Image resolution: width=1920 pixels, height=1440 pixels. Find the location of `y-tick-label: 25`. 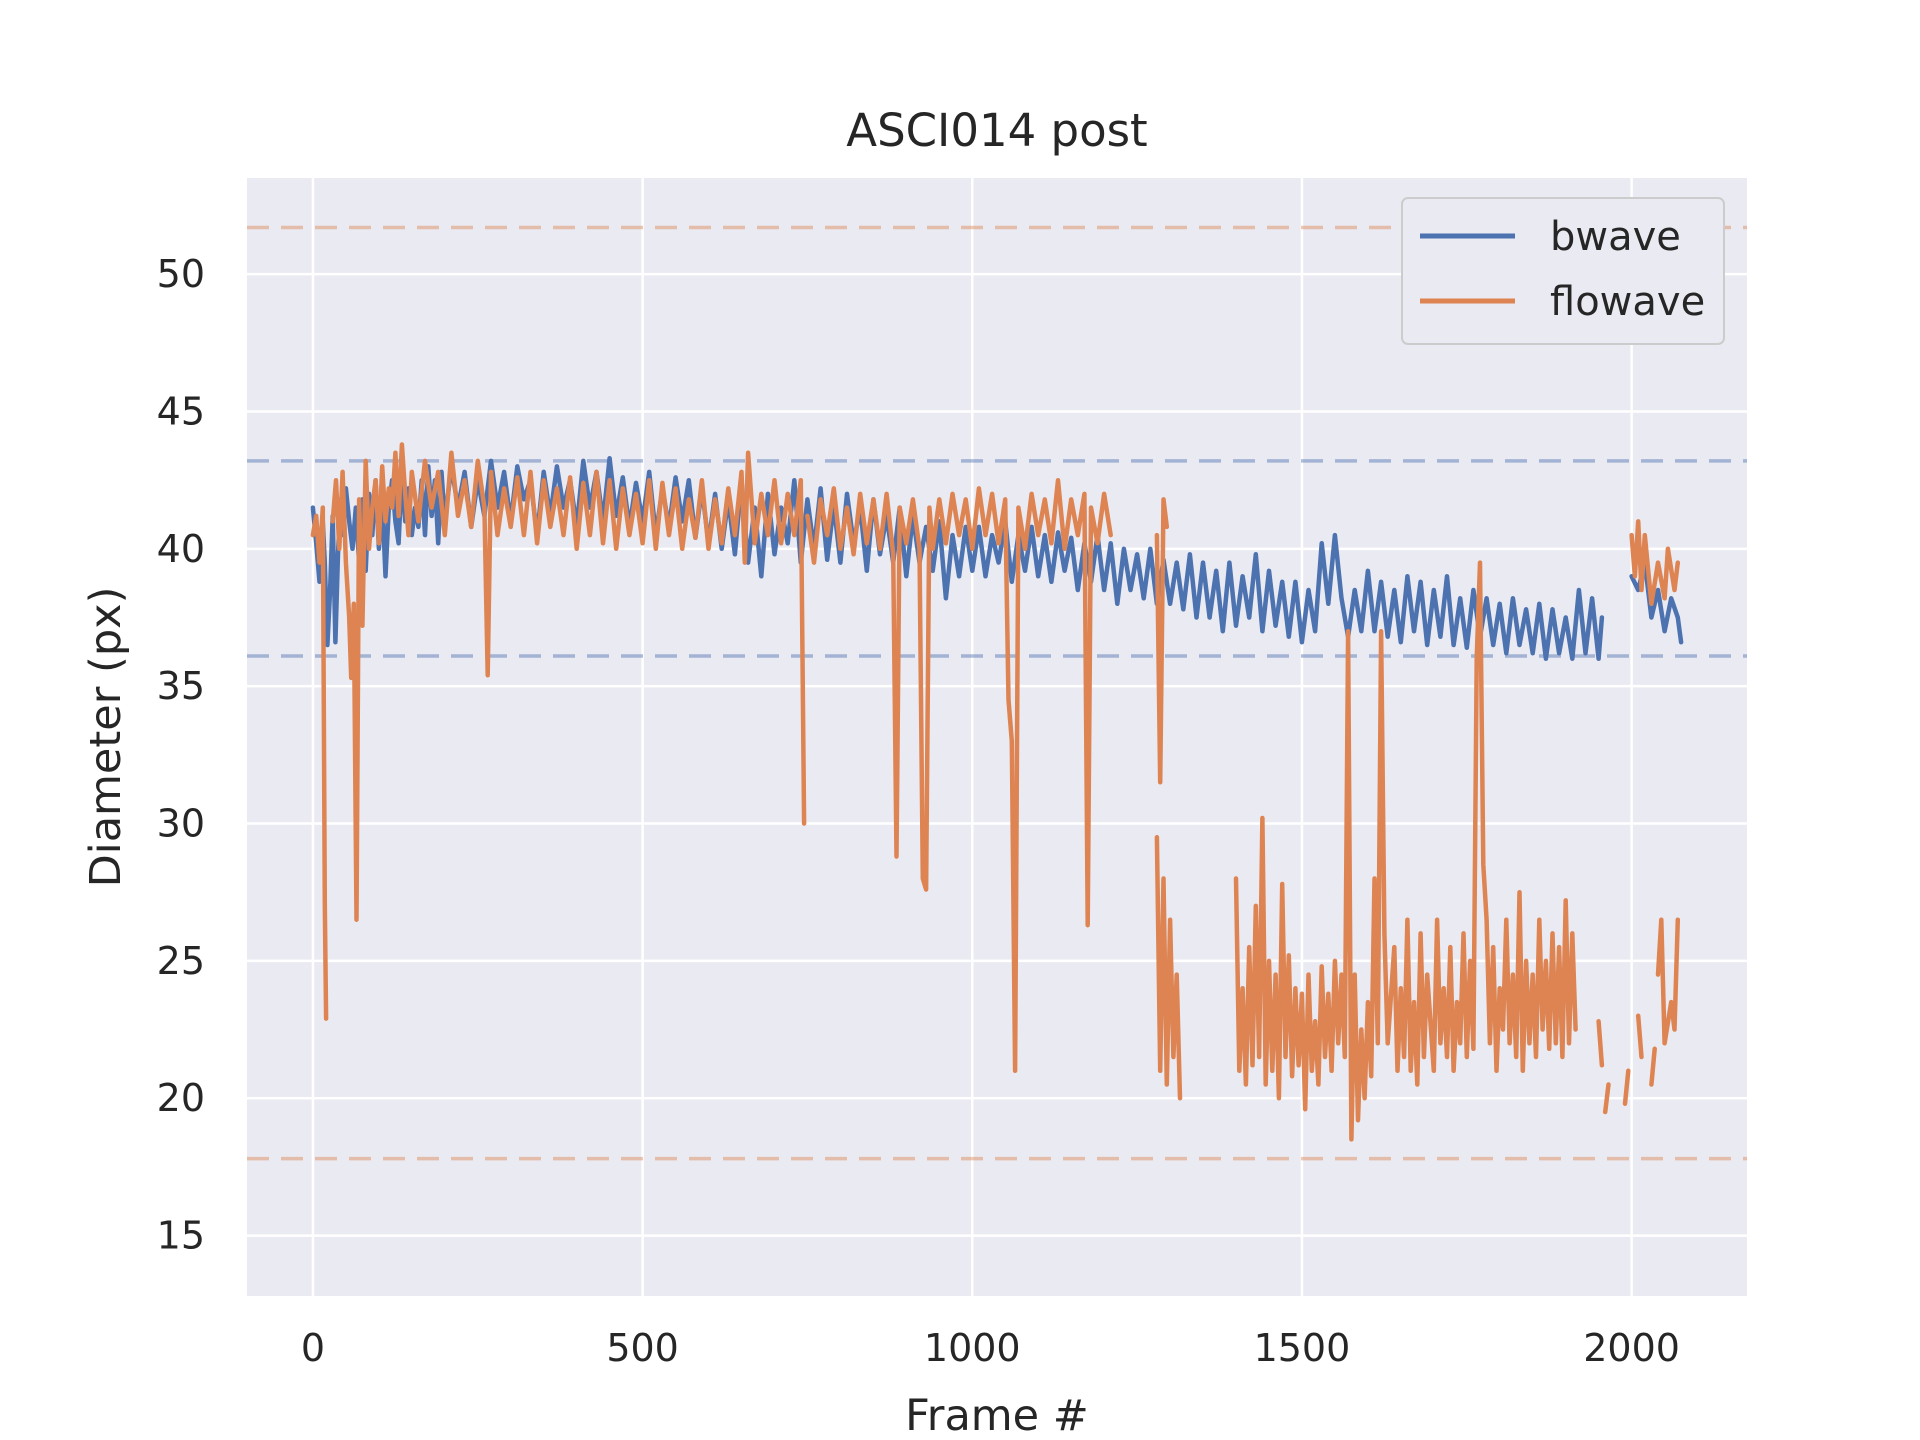

y-tick-label: 25 is located at coordinates (181, 961).